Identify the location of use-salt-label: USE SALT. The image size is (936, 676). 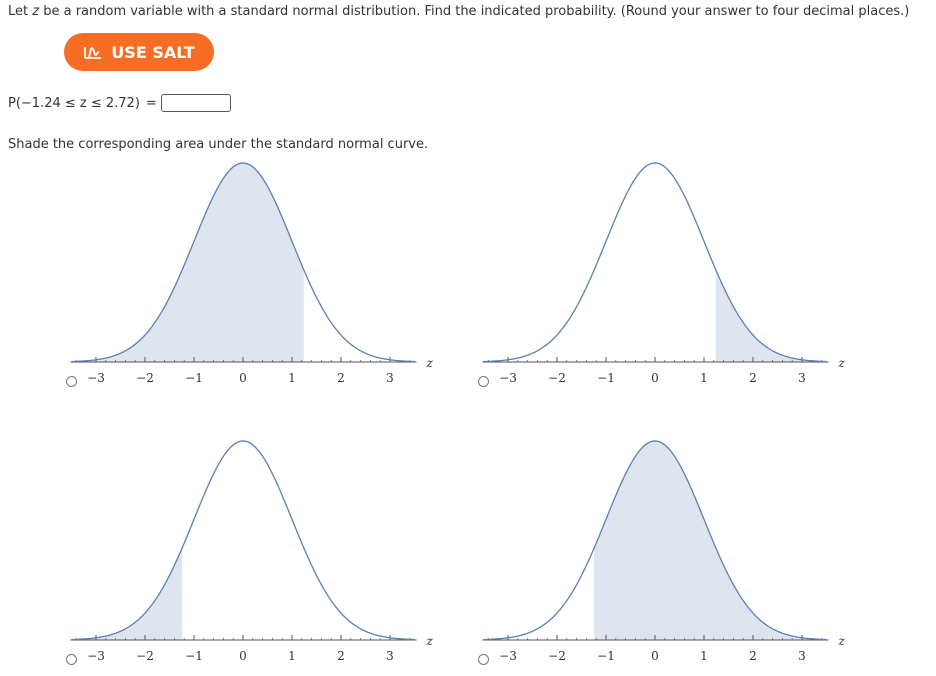
(153, 52).